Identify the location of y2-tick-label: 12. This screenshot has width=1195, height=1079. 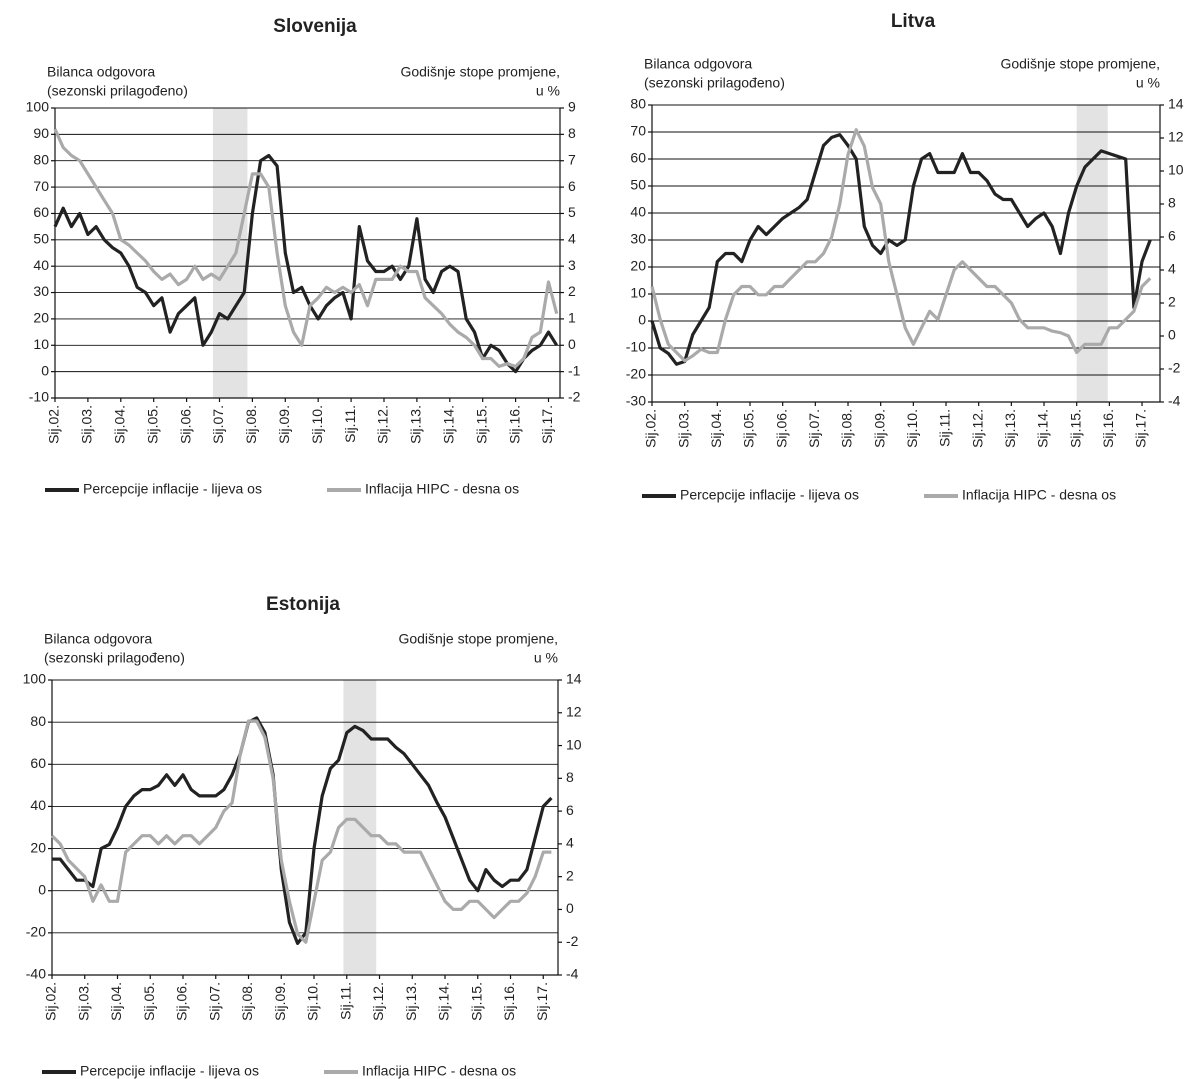
(1176, 137).